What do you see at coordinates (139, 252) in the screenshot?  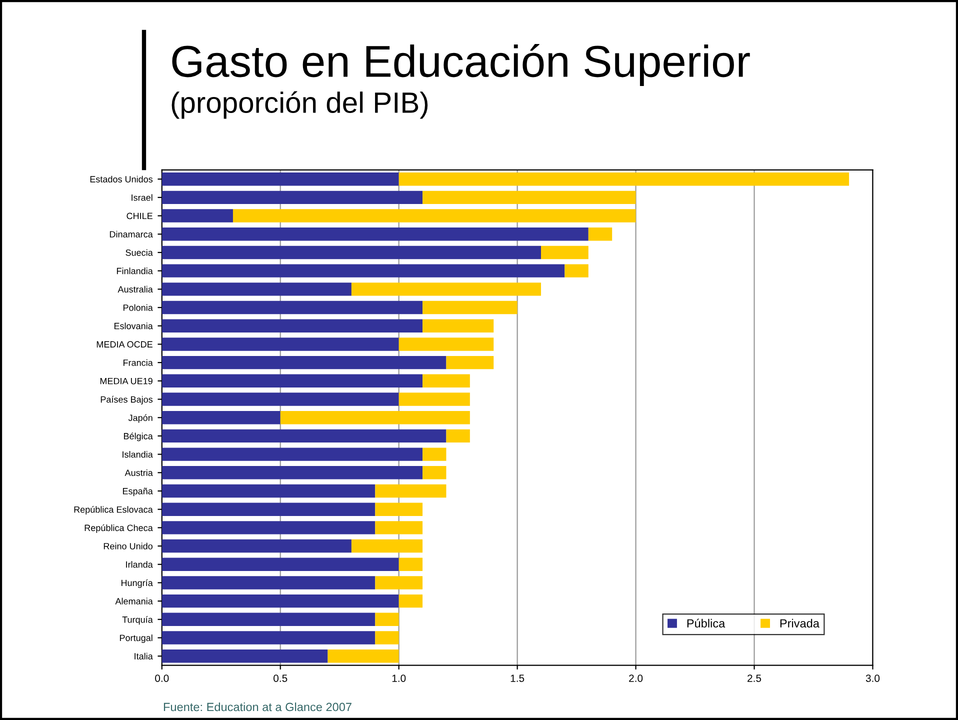 I see `y-tick-label: Suecia` at bounding box center [139, 252].